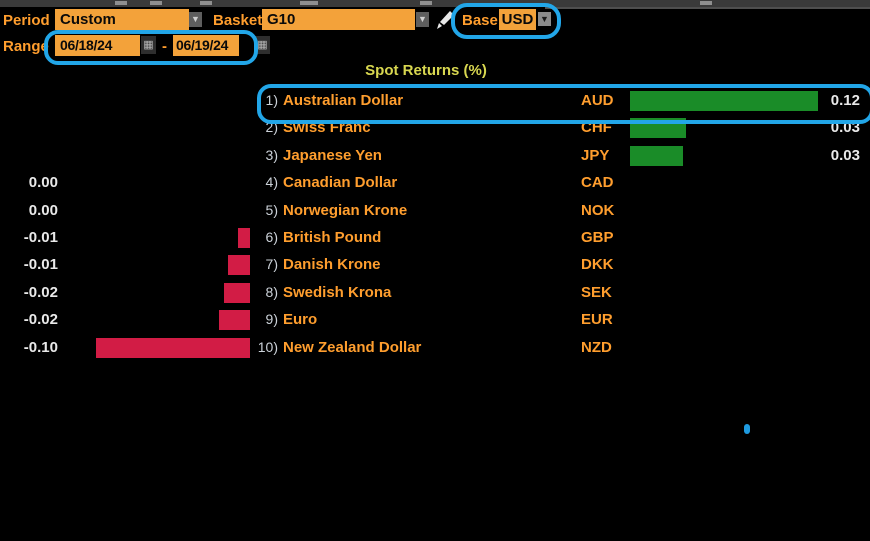  Describe the element at coordinates (595, 155) in the screenshot. I see `currency-code: JPY` at that location.